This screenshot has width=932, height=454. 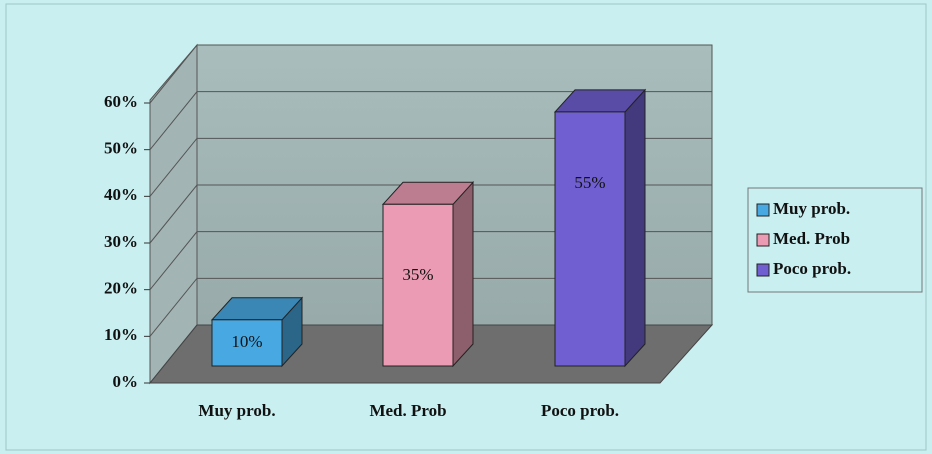 I want to click on y-tick-label: 0%, so click(x=126, y=381).